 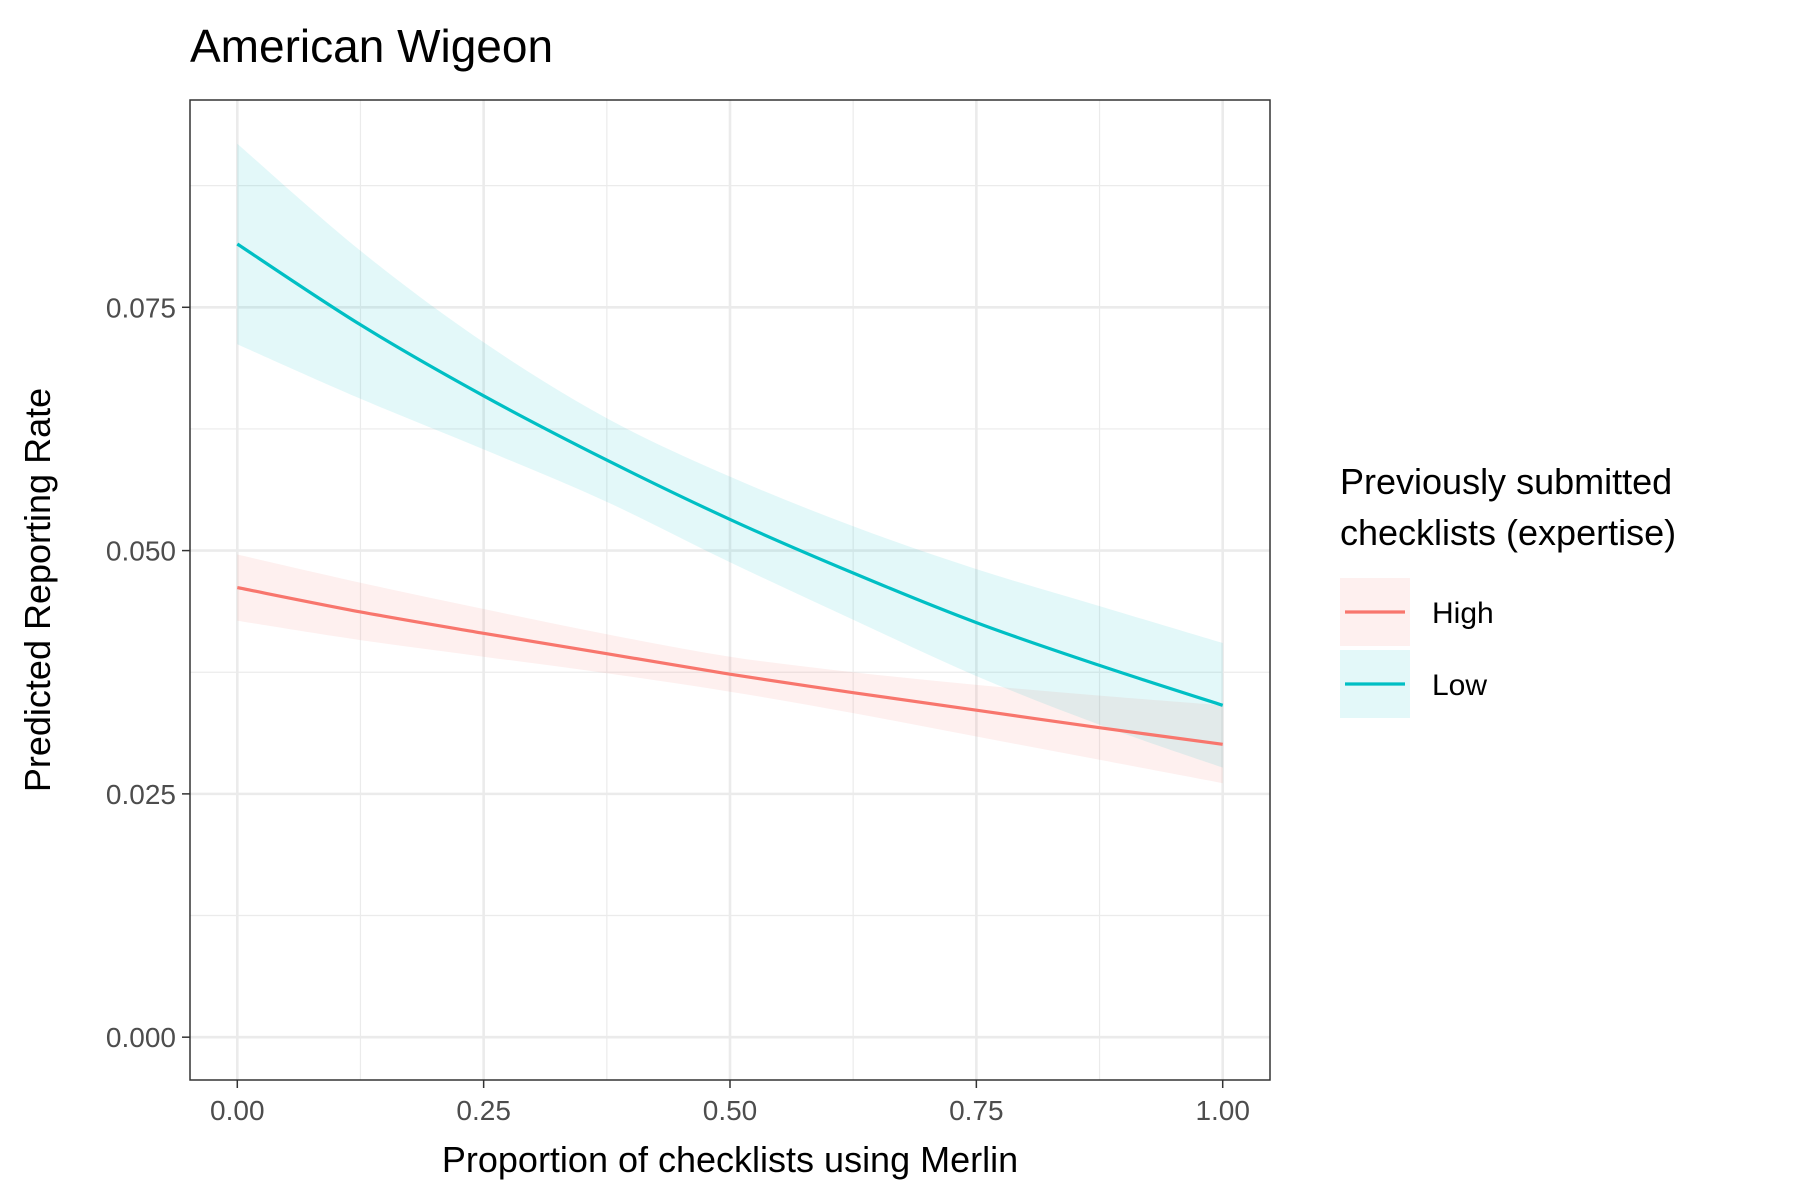 What do you see at coordinates (1222, 1110) in the screenshot?
I see `x-tick-label: 1.00` at bounding box center [1222, 1110].